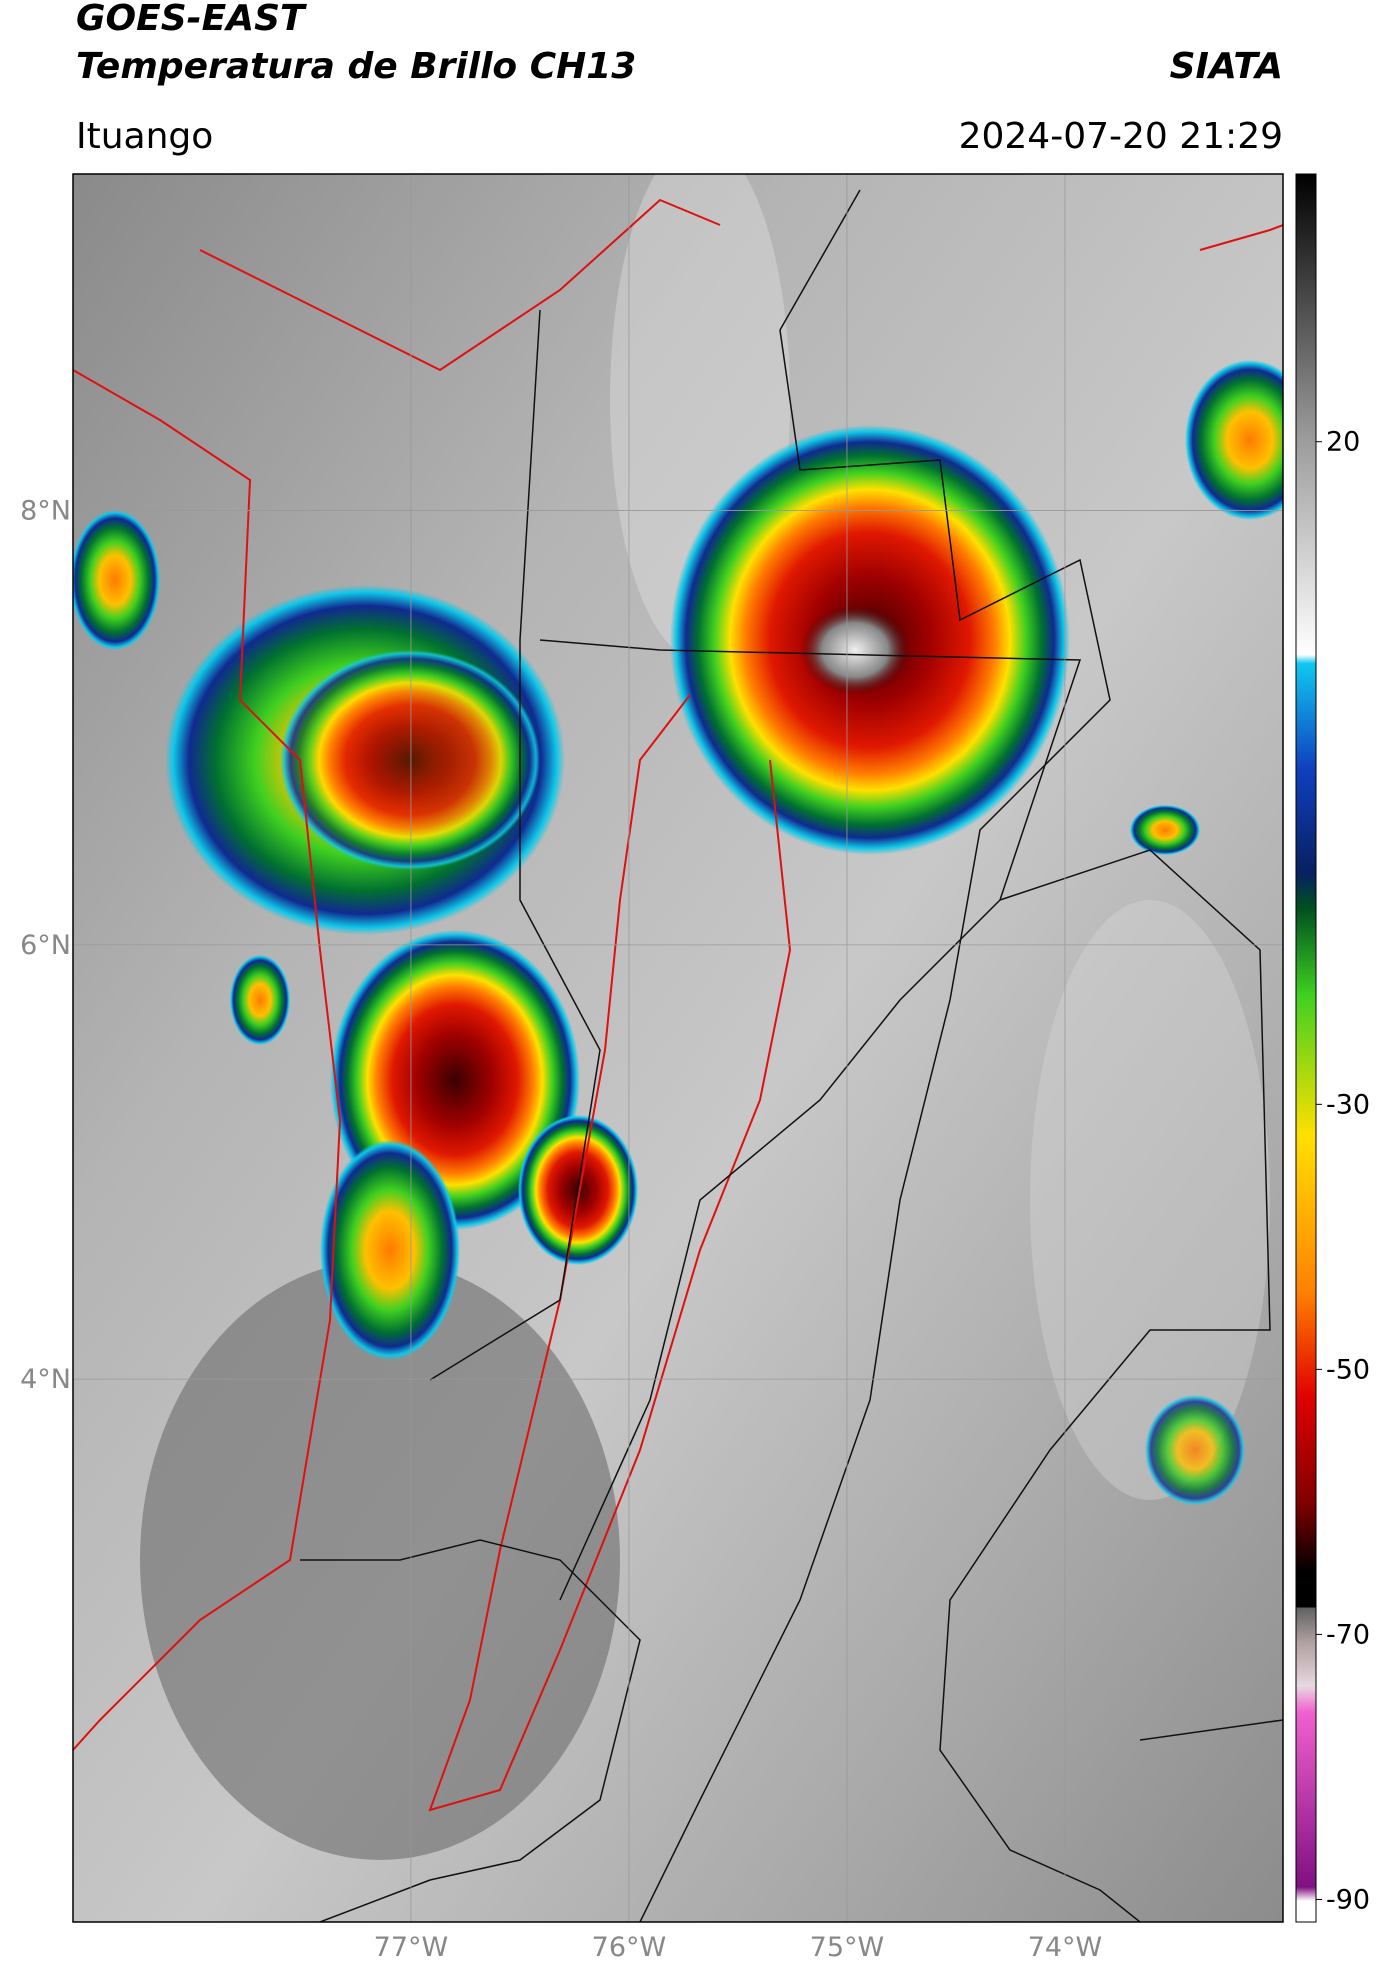 This screenshot has width=1384, height=1981. Describe the element at coordinates (629, 1947) in the screenshot. I see `lon-label: 76°W` at that location.